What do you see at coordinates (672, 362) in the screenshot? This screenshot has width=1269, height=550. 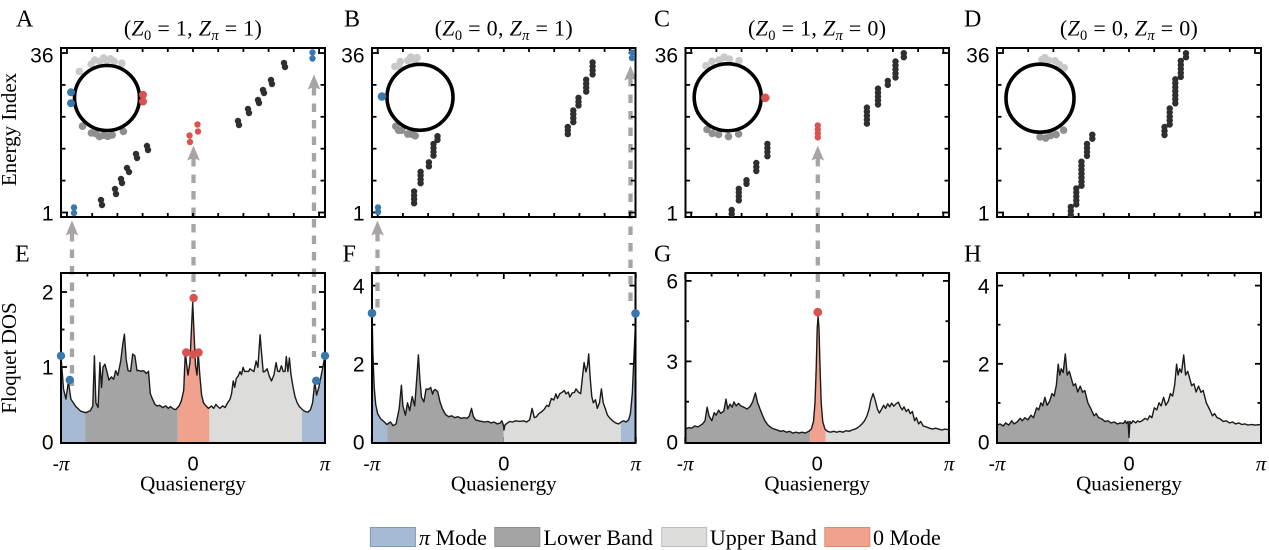 I see `svg-text: 3` at bounding box center [672, 362].